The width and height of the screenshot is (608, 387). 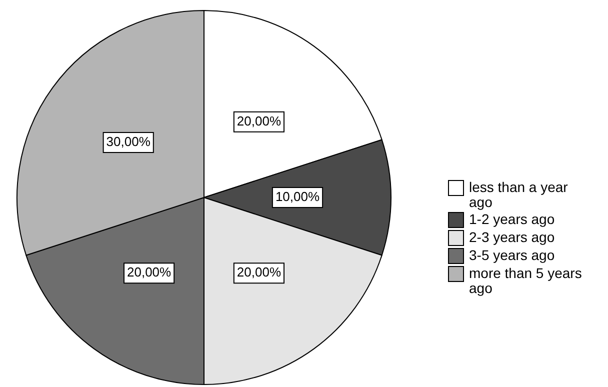 I want to click on data-label: 10,00%, so click(x=297, y=196).